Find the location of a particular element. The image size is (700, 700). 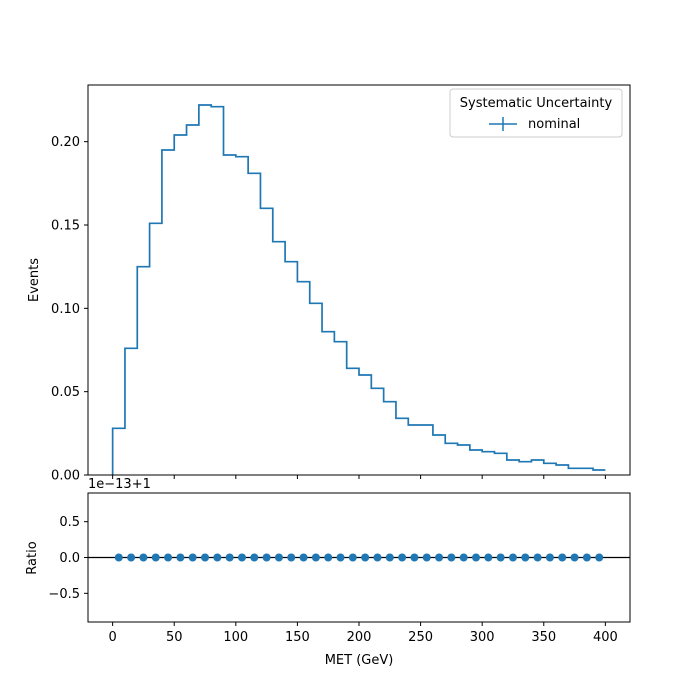

ratio-x-axis: 0 50 100 150 200 250 300 350 400 is located at coordinates (363, 633).